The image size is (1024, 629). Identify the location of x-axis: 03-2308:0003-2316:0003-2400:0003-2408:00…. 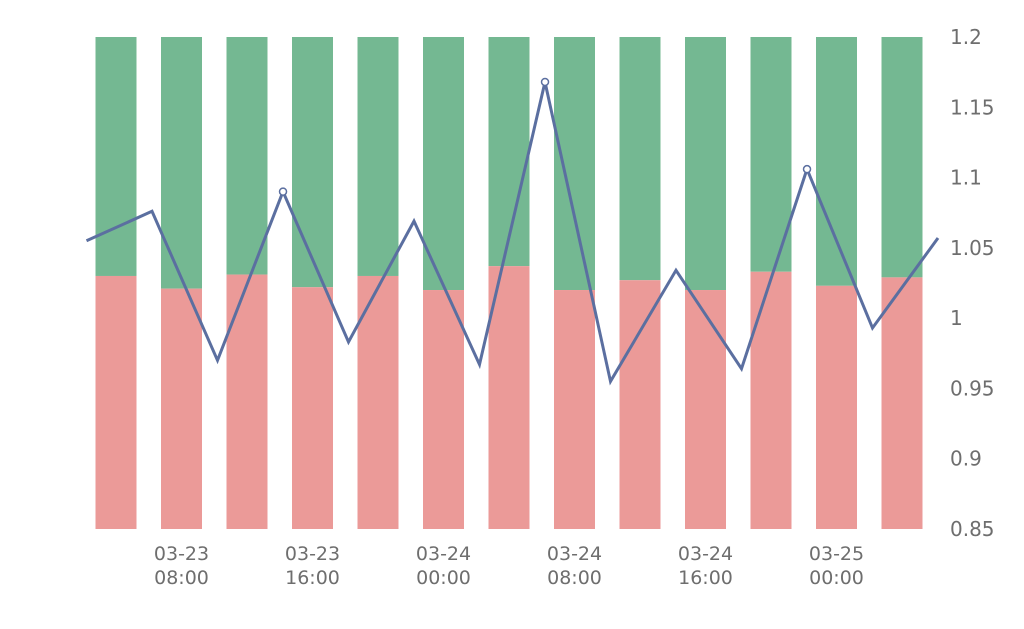
(509, 566).